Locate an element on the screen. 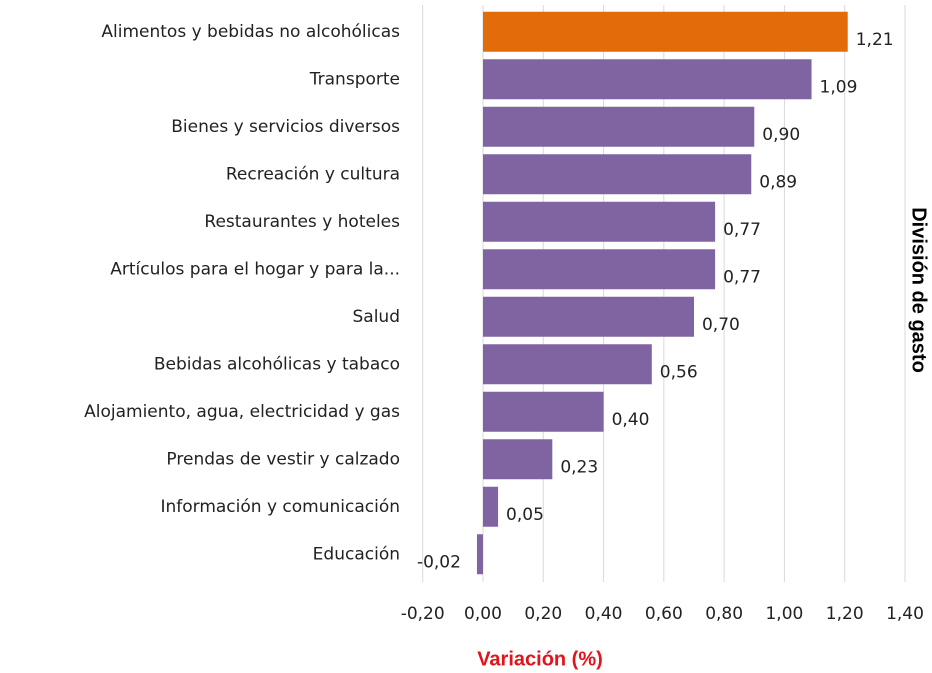 Image resolution: width=932 pixels, height=673 pixels. x-tick-label: 1,20 is located at coordinates (845, 614).